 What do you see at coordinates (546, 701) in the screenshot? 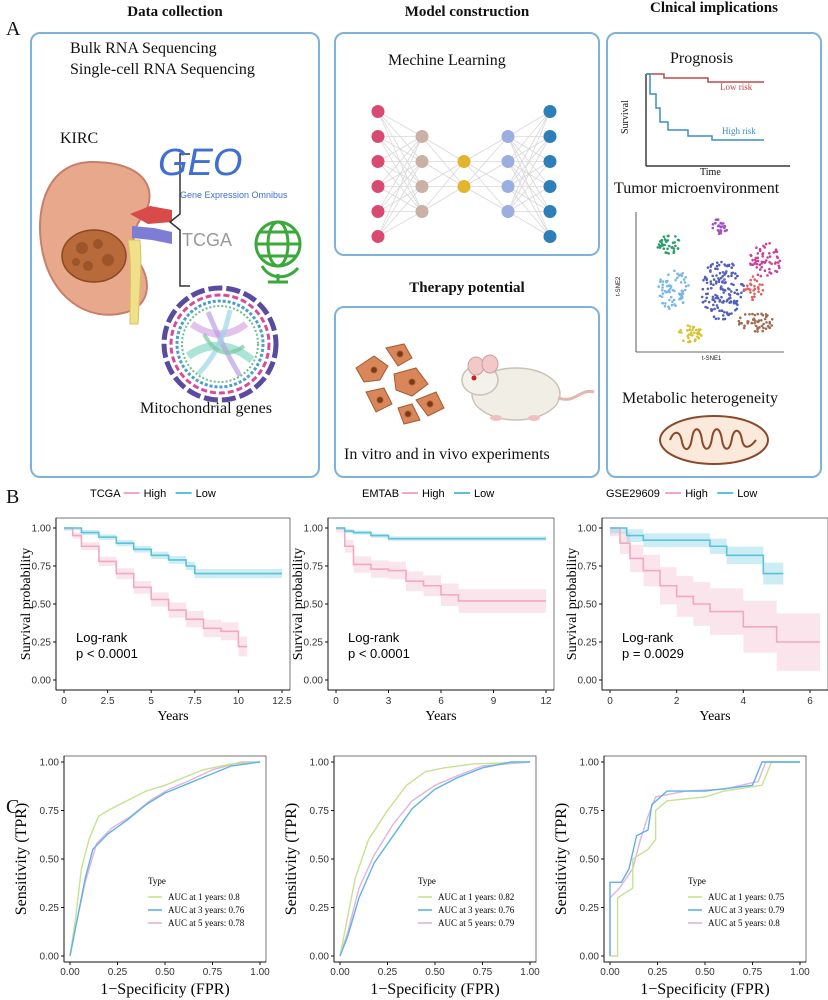
I see `km-x-tick-label: 12` at bounding box center [546, 701].